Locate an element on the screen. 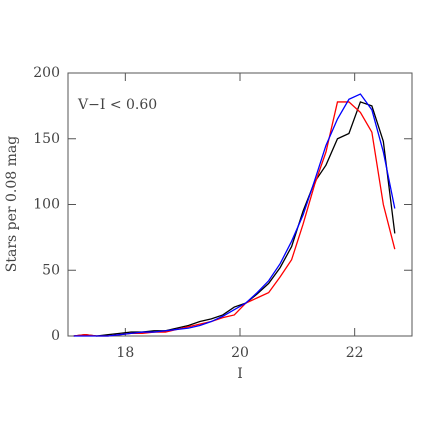 The height and width of the screenshot is (436, 436). x-axis-label: I is located at coordinates (240, 374).